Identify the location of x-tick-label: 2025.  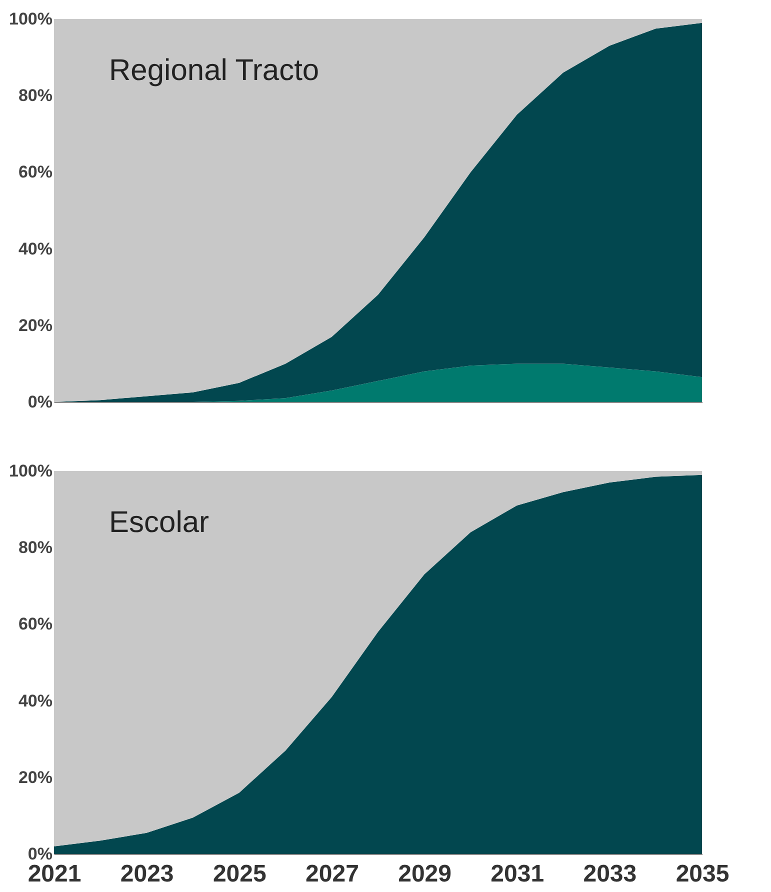
(239, 874).